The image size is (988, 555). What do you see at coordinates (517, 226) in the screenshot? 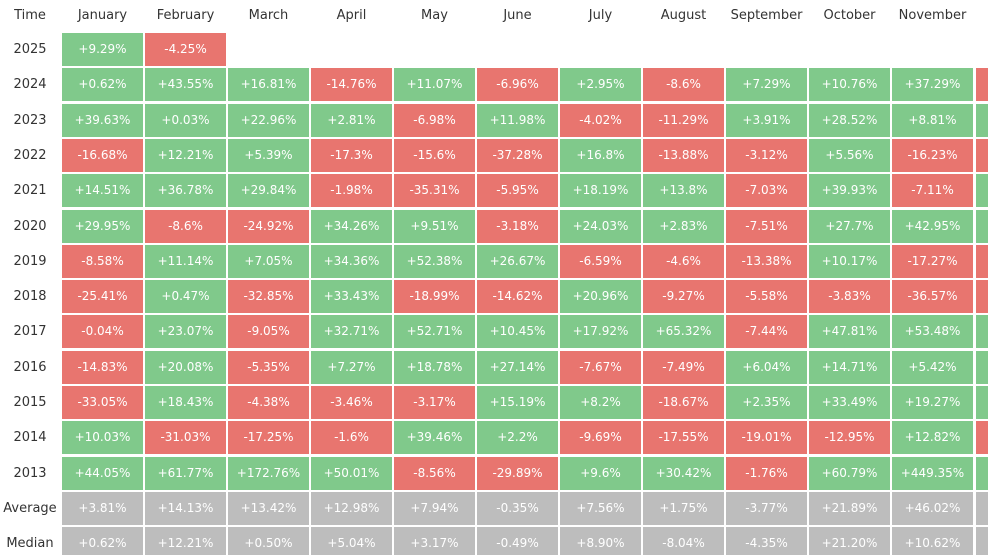
I see `value-cell: -3.18%` at bounding box center [517, 226].